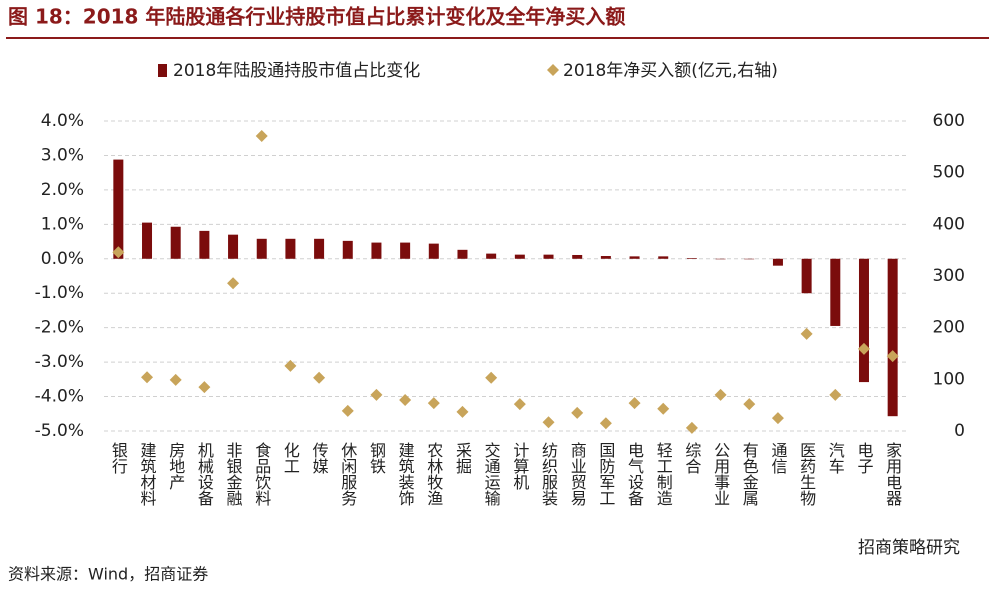 This screenshot has width=995, height=591. Describe the element at coordinates (491, 474) in the screenshot. I see `x-tick-label: 交通运输` at that location.